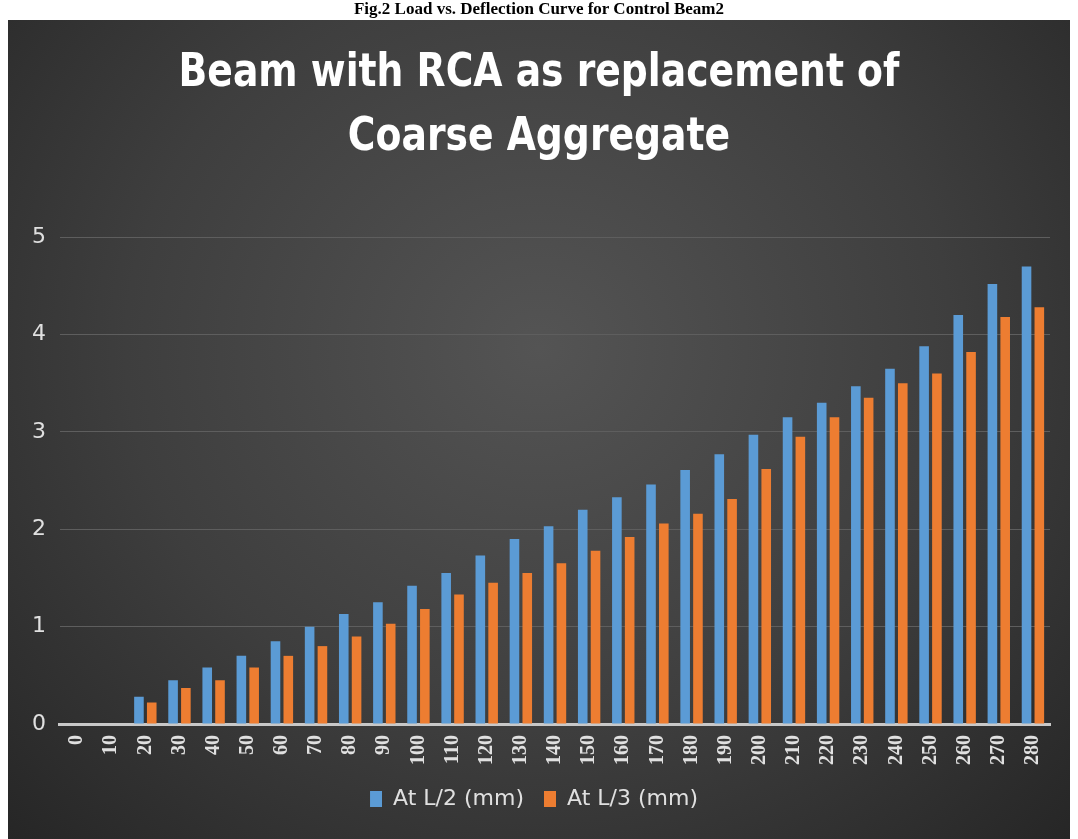 This screenshot has height=839, width=1078. What do you see at coordinates (962, 750) in the screenshot?
I see `x-tick-label: 260` at bounding box center [962, 750].